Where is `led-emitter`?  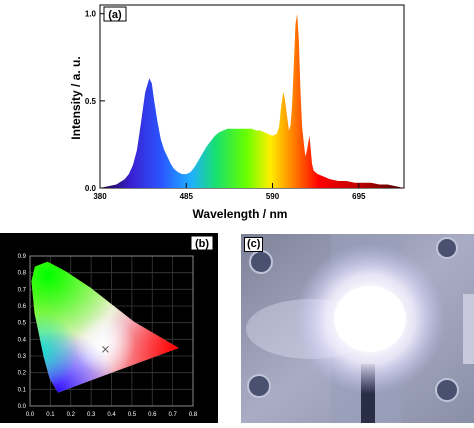
led-emitter is located at coordinates (370, 319).